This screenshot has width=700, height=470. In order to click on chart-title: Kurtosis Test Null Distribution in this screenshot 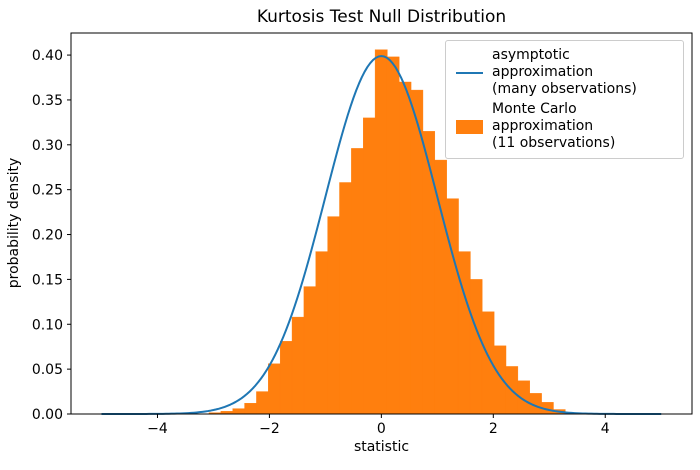, I will do `click(381, 17)`.